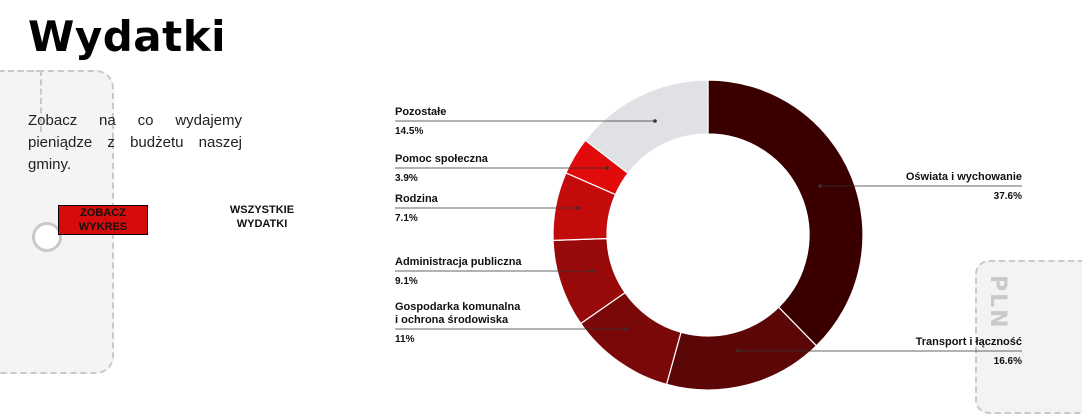  I want to click on slice-value-label: 37.6%, so click(1008, 196).